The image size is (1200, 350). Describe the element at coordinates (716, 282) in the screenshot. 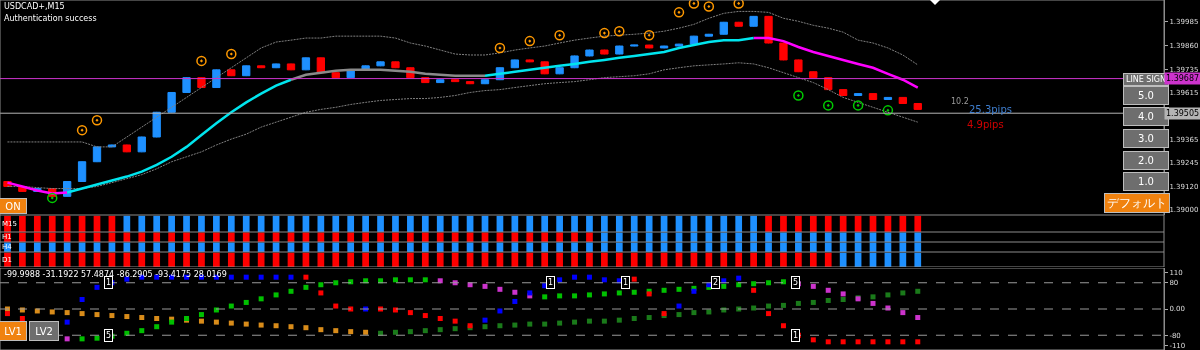

I see `annotation: 2` at that location.